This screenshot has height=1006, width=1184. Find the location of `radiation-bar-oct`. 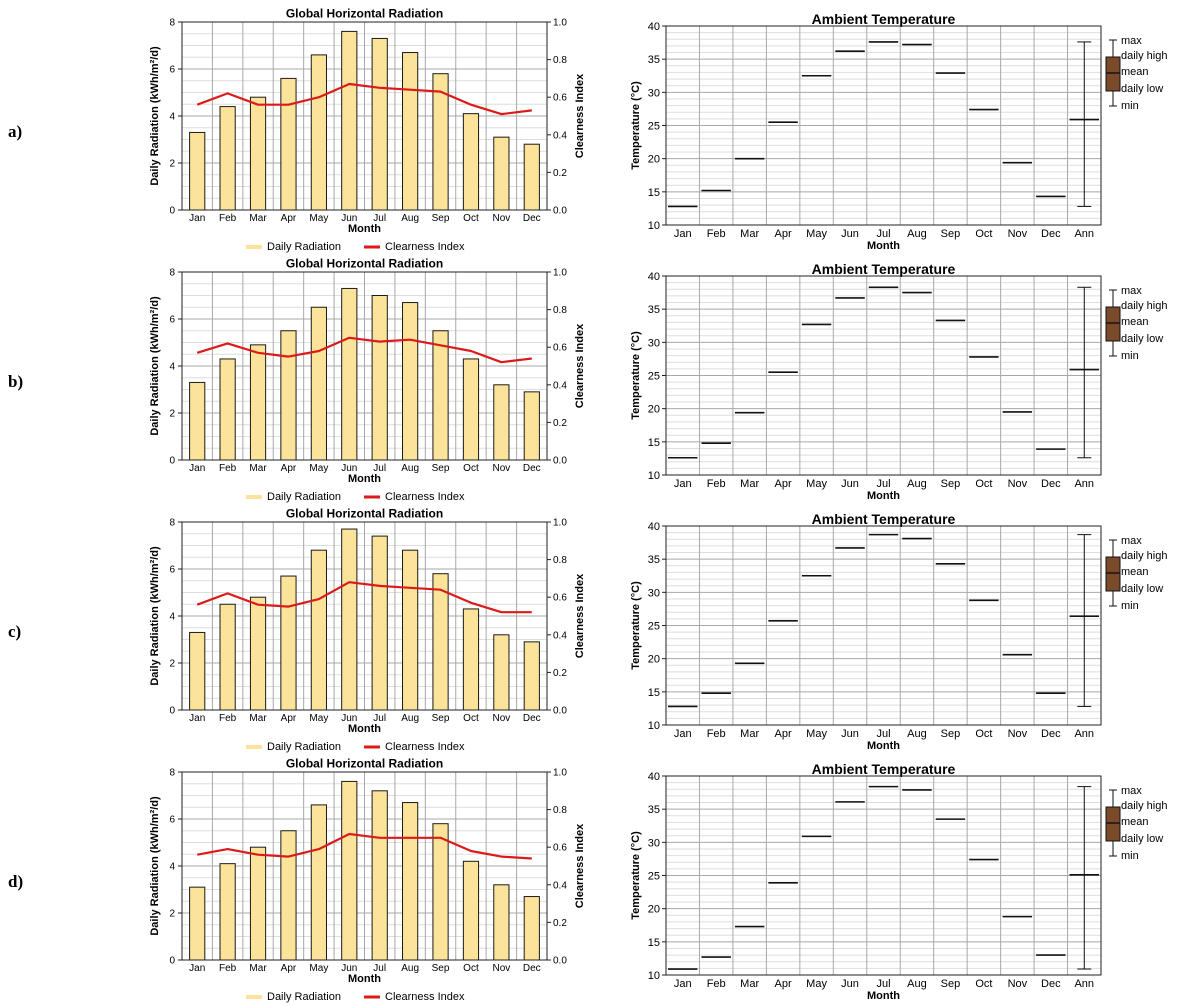

radiation-bar-oct is located at coordinates (471, 409).